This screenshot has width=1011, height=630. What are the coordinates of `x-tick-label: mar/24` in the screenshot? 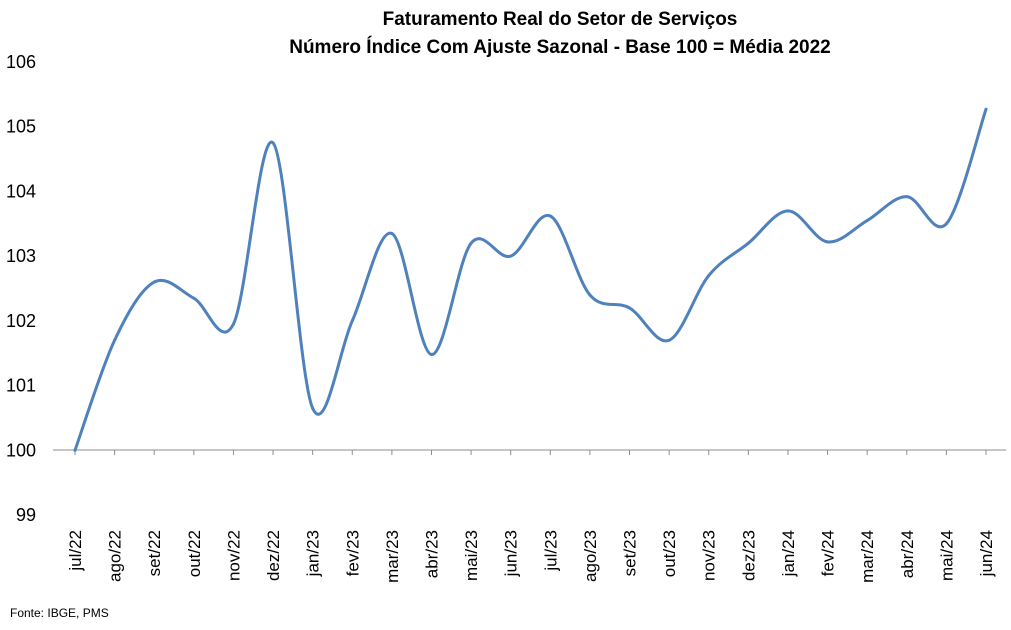 It's located at (867, 556).